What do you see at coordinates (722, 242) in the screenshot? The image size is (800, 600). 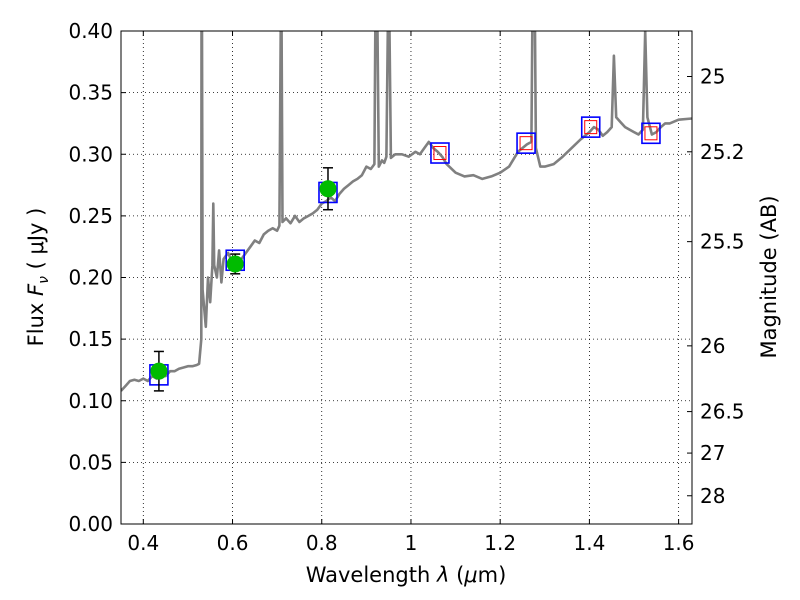 I see `y2-tick-label: 25.5` at bounding box center [722, 242].